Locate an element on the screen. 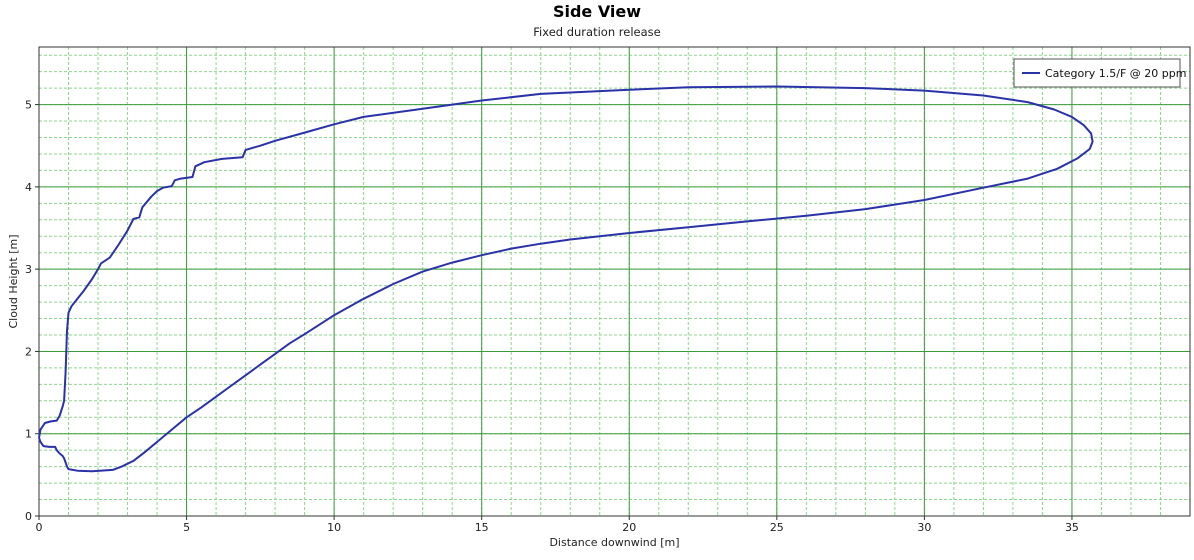 The height and width of the screenshot is (560, 1194). x-tick-label: 0 is located at coordinates (39, 527).